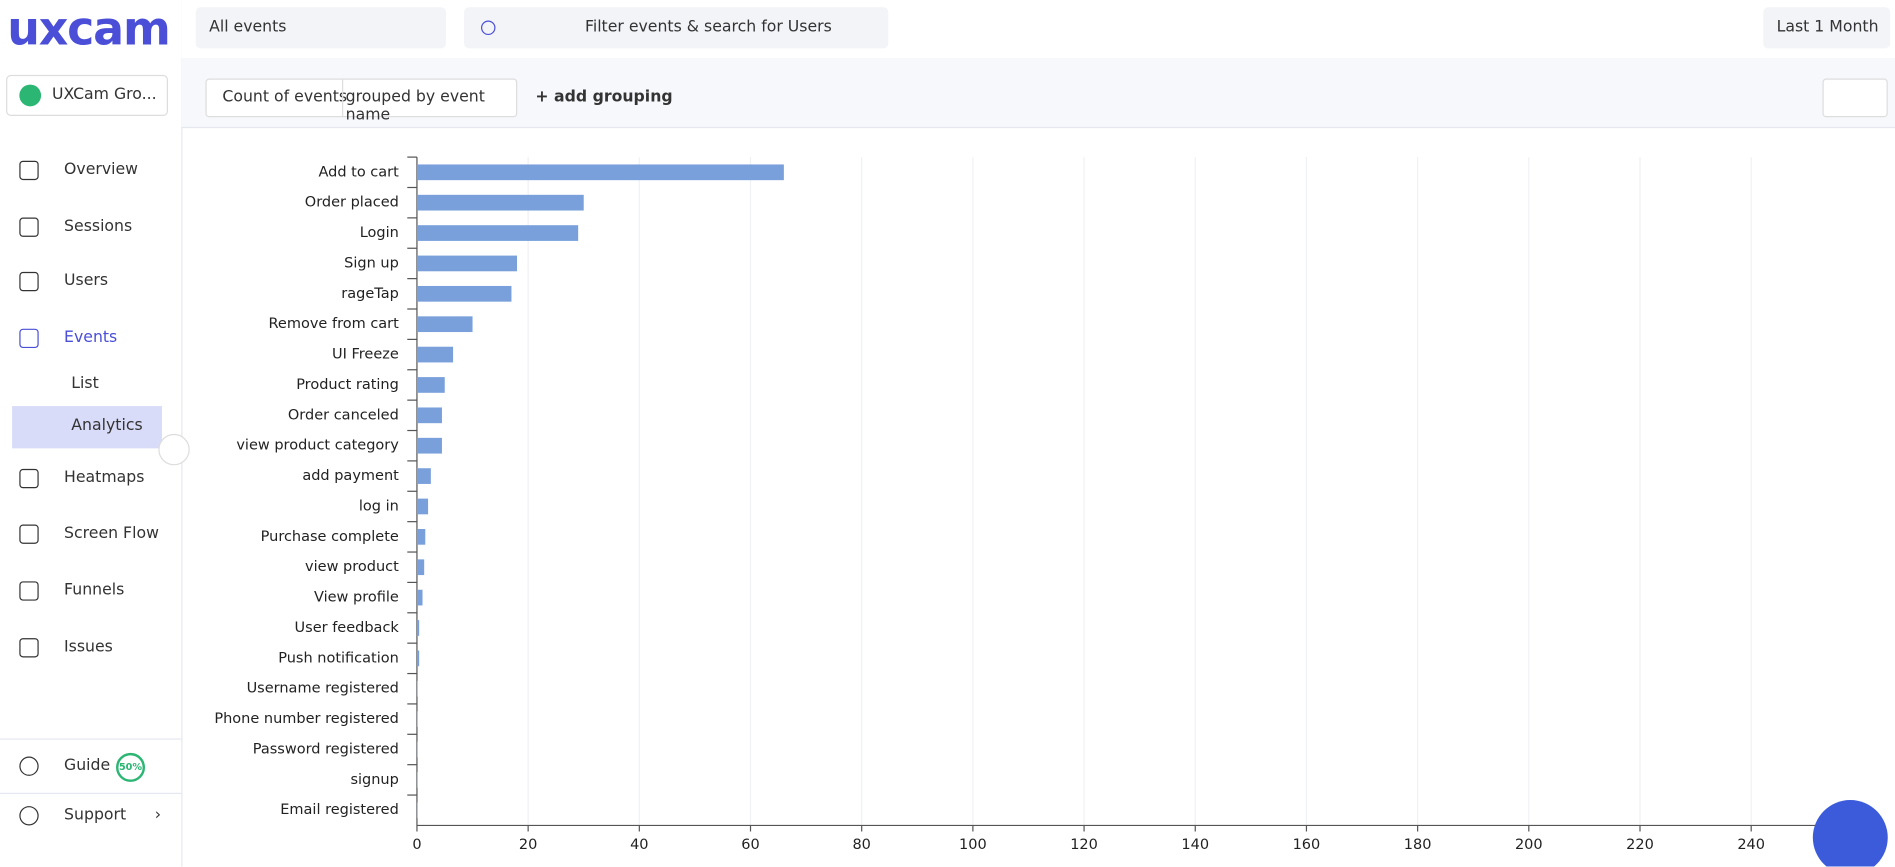  What do you see at coordinates (750, 845) in the screenshot?
I see `x-tick-label: 60` at bounding box center [750, 845].